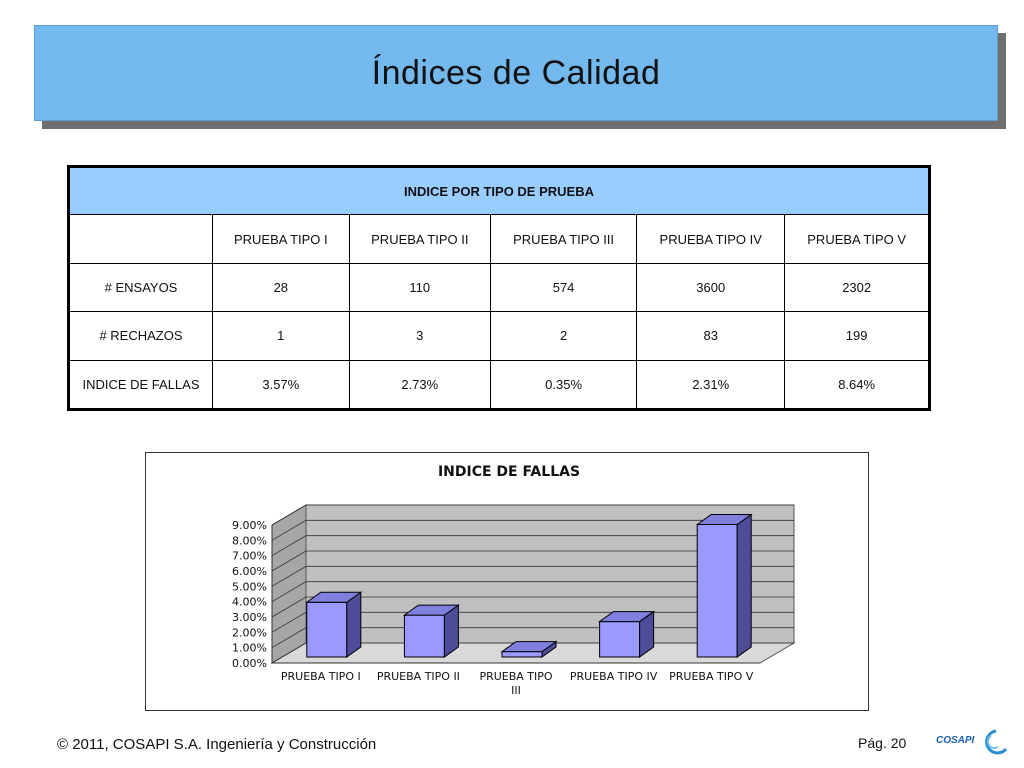 Image resolution: width=1024 pixels, height=768 pixels. I want to click on x-tick-label: PRUEBA TIPO III, so click(515, 683).